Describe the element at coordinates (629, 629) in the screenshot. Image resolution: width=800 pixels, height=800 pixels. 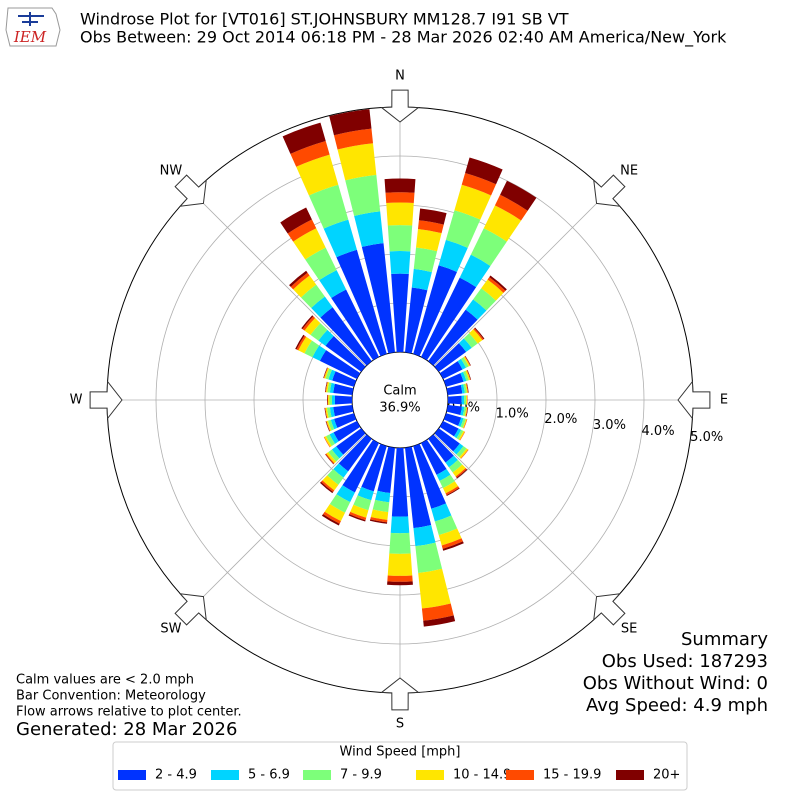
I see `compass-label: SE` at that location.